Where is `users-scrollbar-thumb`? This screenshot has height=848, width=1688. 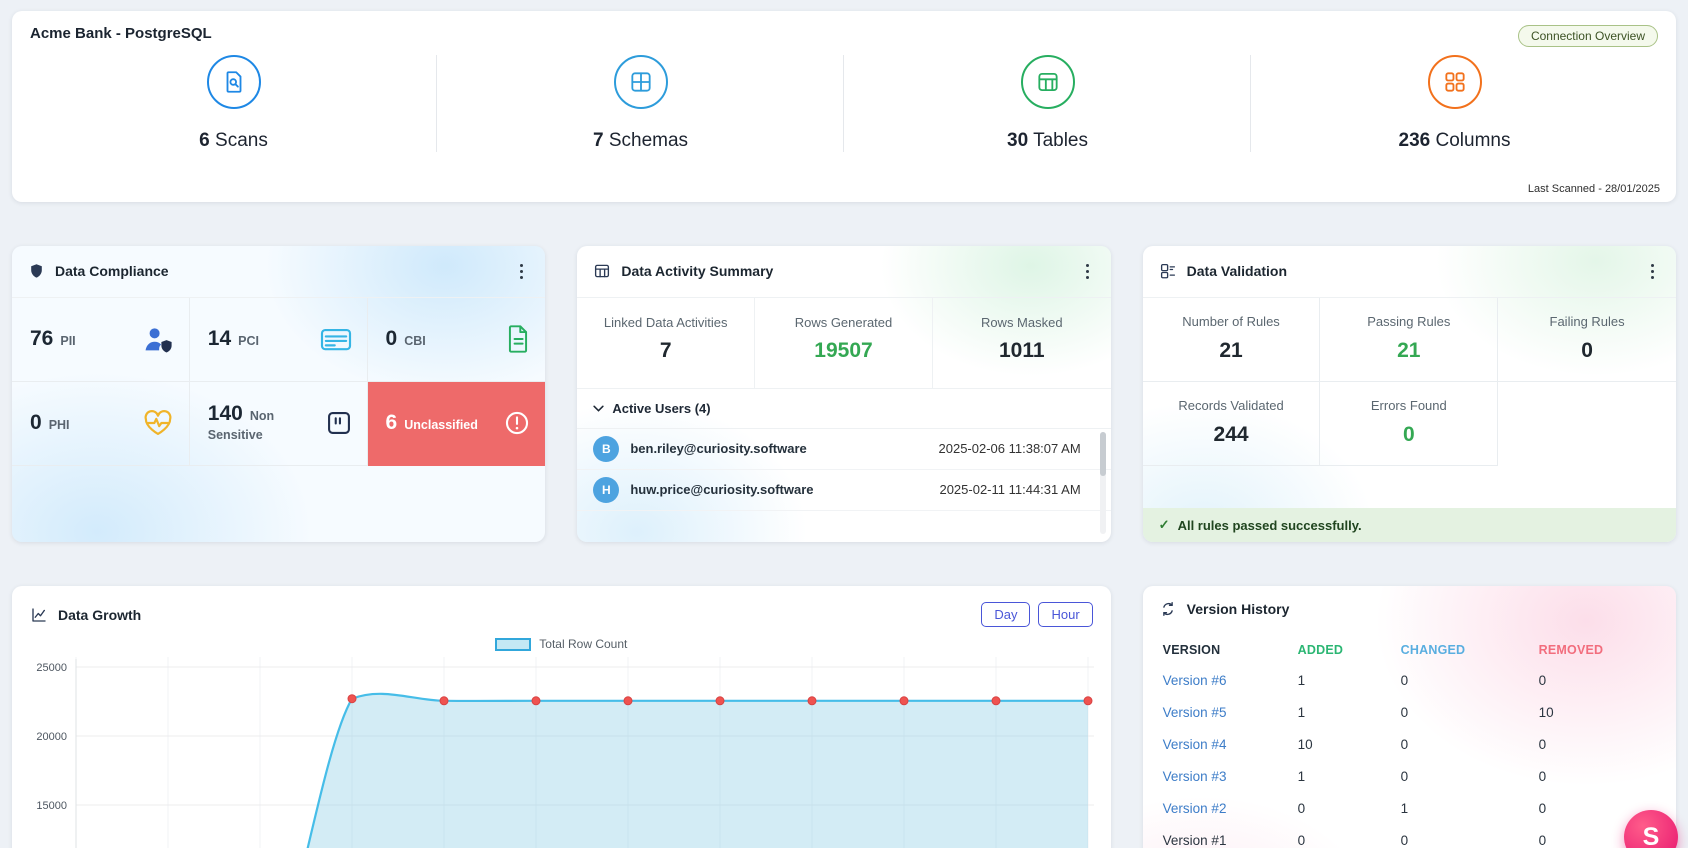 users-scrollbar-thumb is located at coordinates (1102, 454).